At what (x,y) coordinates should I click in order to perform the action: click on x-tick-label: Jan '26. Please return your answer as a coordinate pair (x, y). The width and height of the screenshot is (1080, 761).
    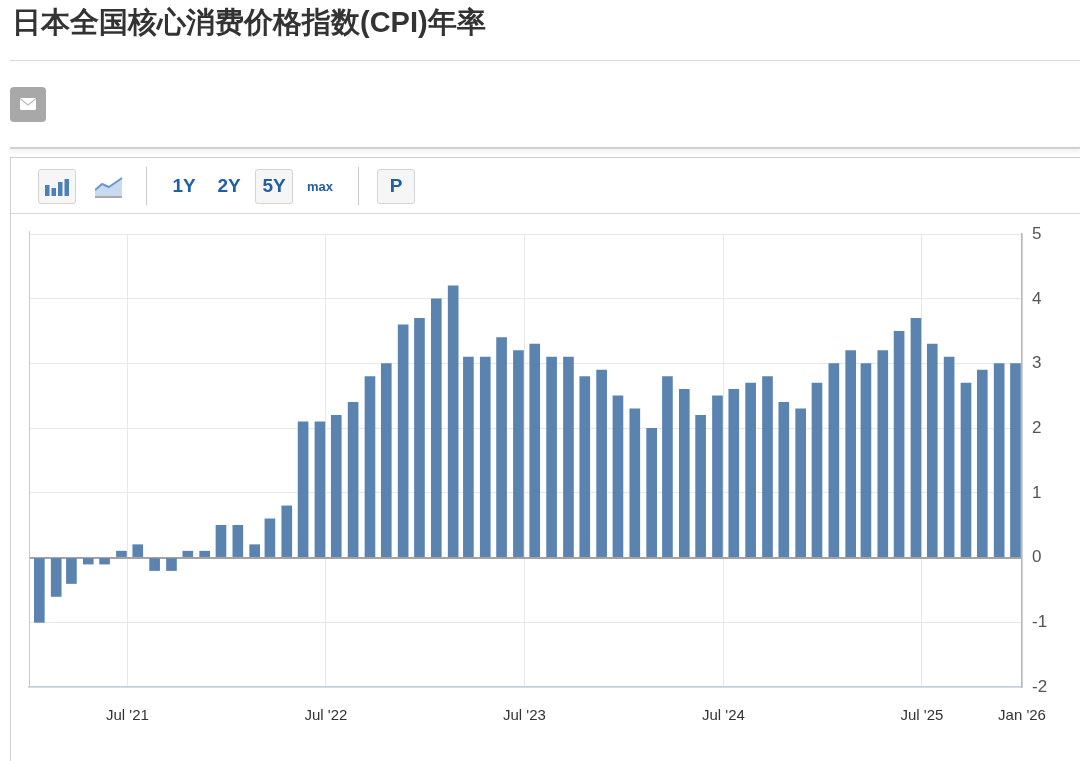
    Looking at the image, I should click on (1022, 715).